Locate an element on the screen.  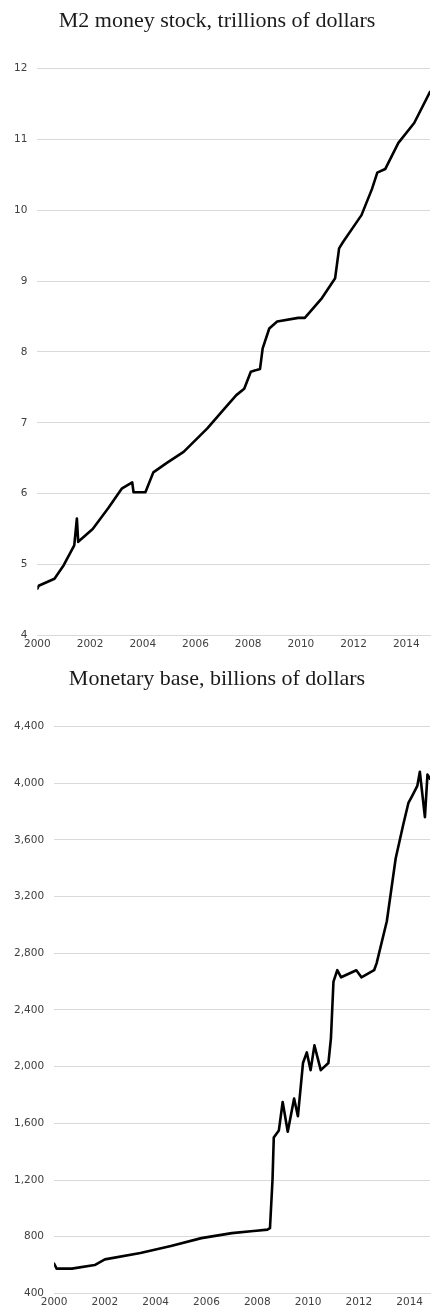
chart-title: Monetary base, billions of dollars is located at coordinates (217, 677).